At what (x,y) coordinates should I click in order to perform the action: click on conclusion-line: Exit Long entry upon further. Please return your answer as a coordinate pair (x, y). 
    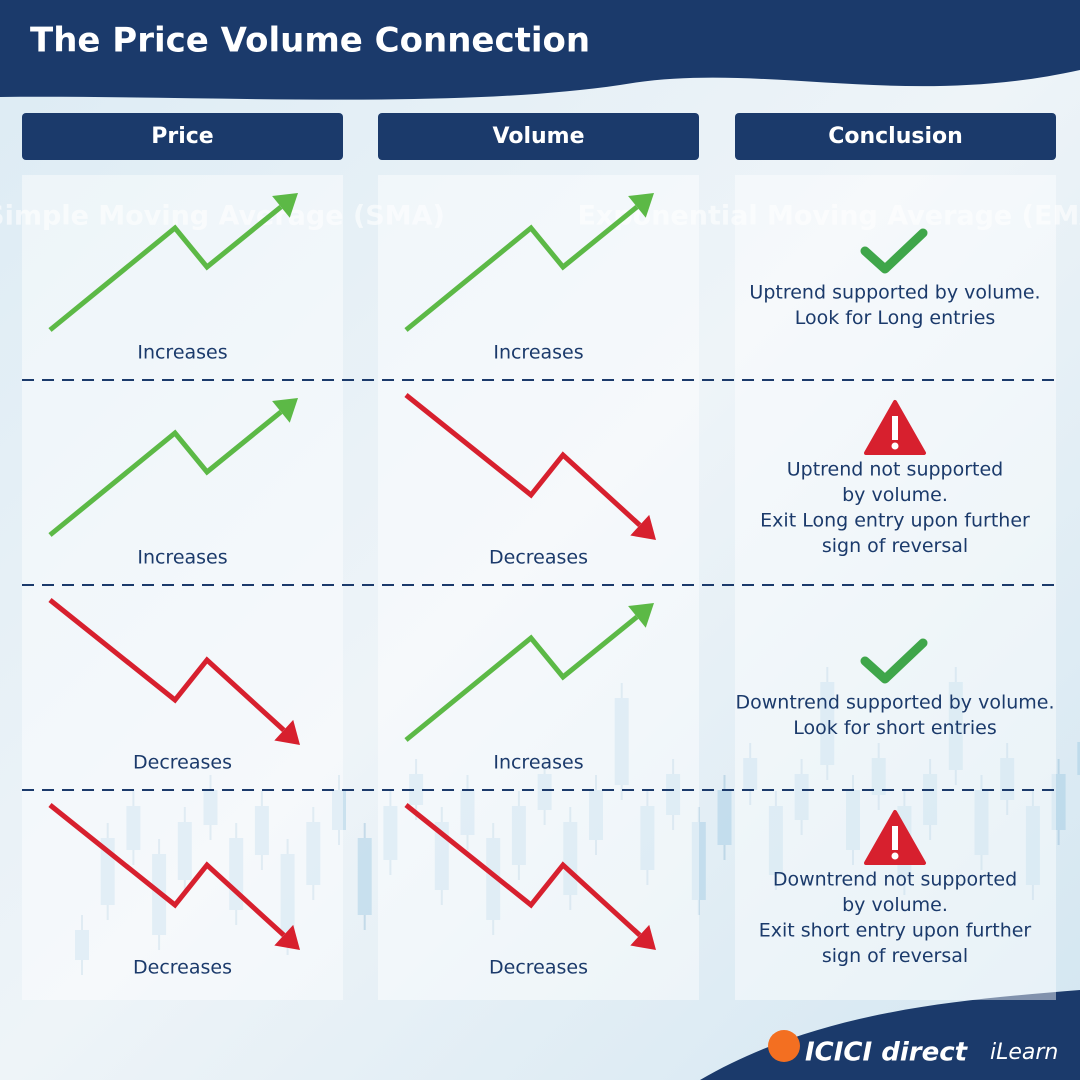
    Looking at the image, I should click on (895, 521).